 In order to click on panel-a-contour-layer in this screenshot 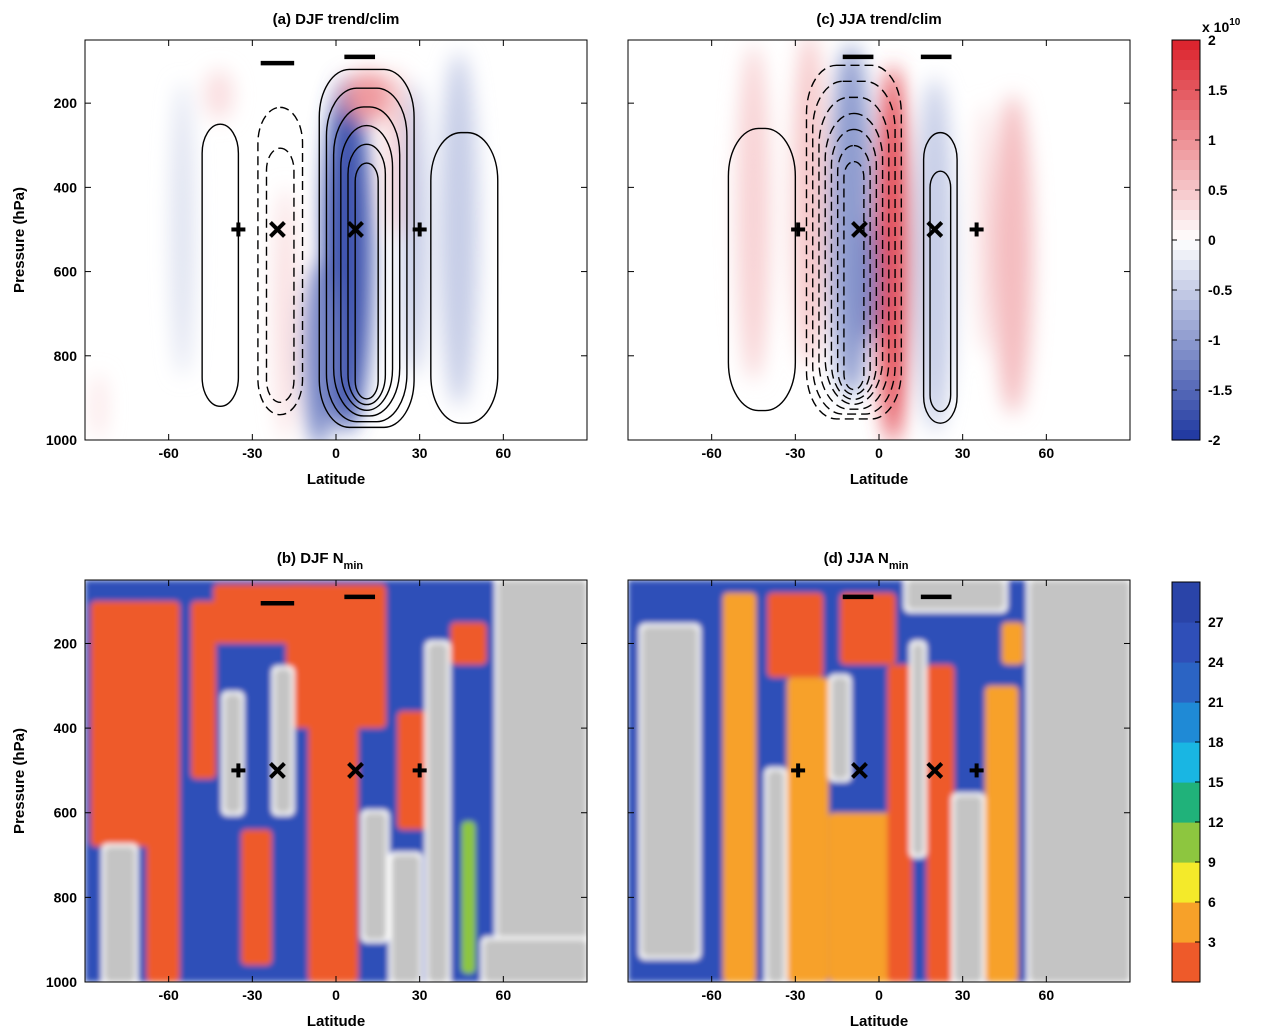, I will do `click(350, 248)`.